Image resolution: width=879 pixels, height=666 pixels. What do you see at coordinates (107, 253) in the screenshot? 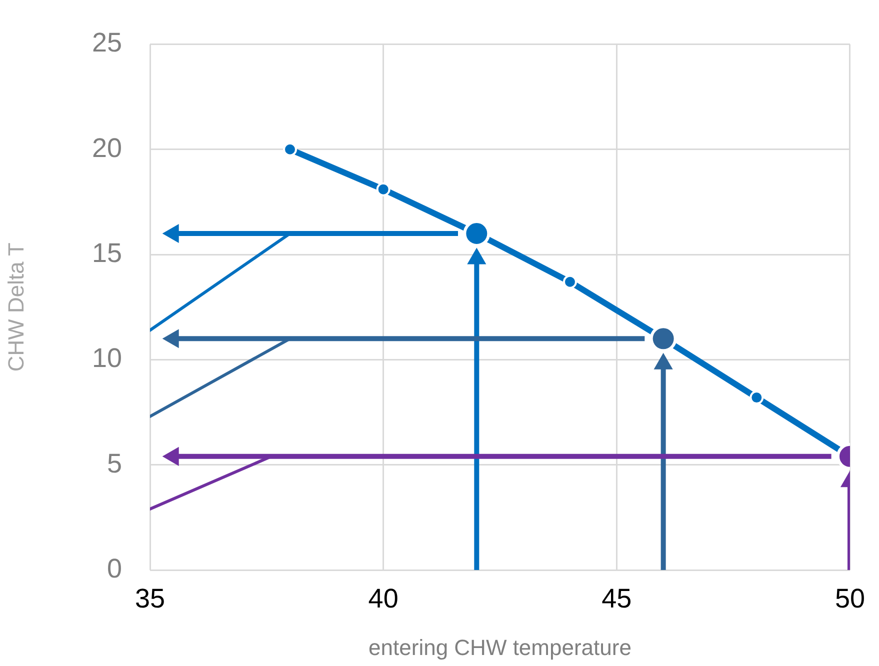
I see `y-tick-label: 15` at bounding box center [107, 253].